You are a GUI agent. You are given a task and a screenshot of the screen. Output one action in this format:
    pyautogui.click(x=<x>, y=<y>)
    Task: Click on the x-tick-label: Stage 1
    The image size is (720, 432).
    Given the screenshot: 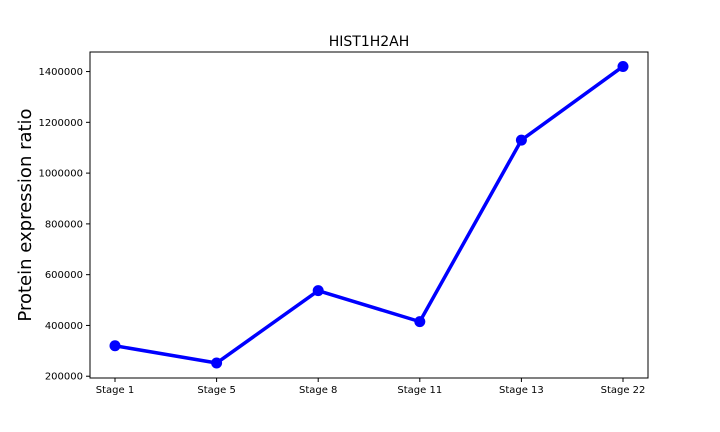 What is the action you would take?
    pyautogui.click(x=115, y=390)
    